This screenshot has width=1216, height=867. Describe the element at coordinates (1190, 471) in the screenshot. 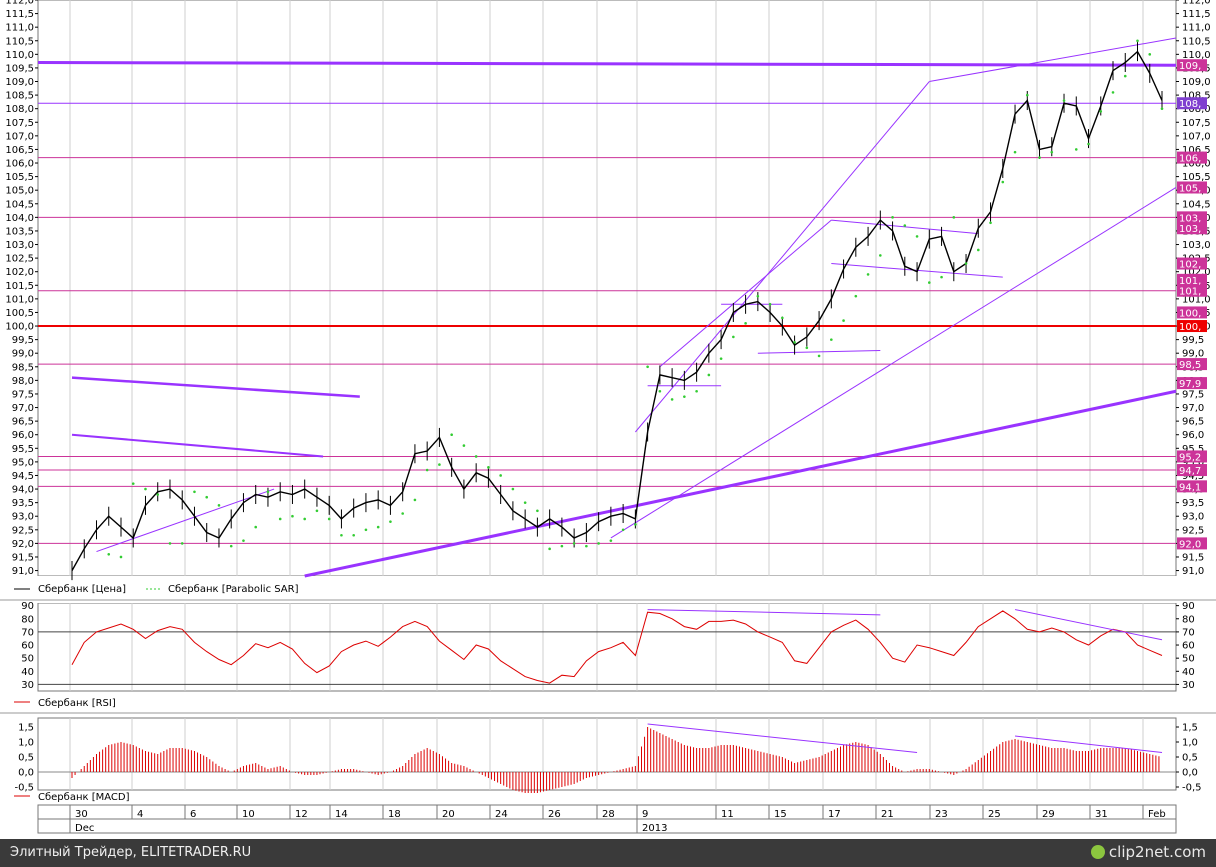

I see `price-tag-label: 94,7` at that location.